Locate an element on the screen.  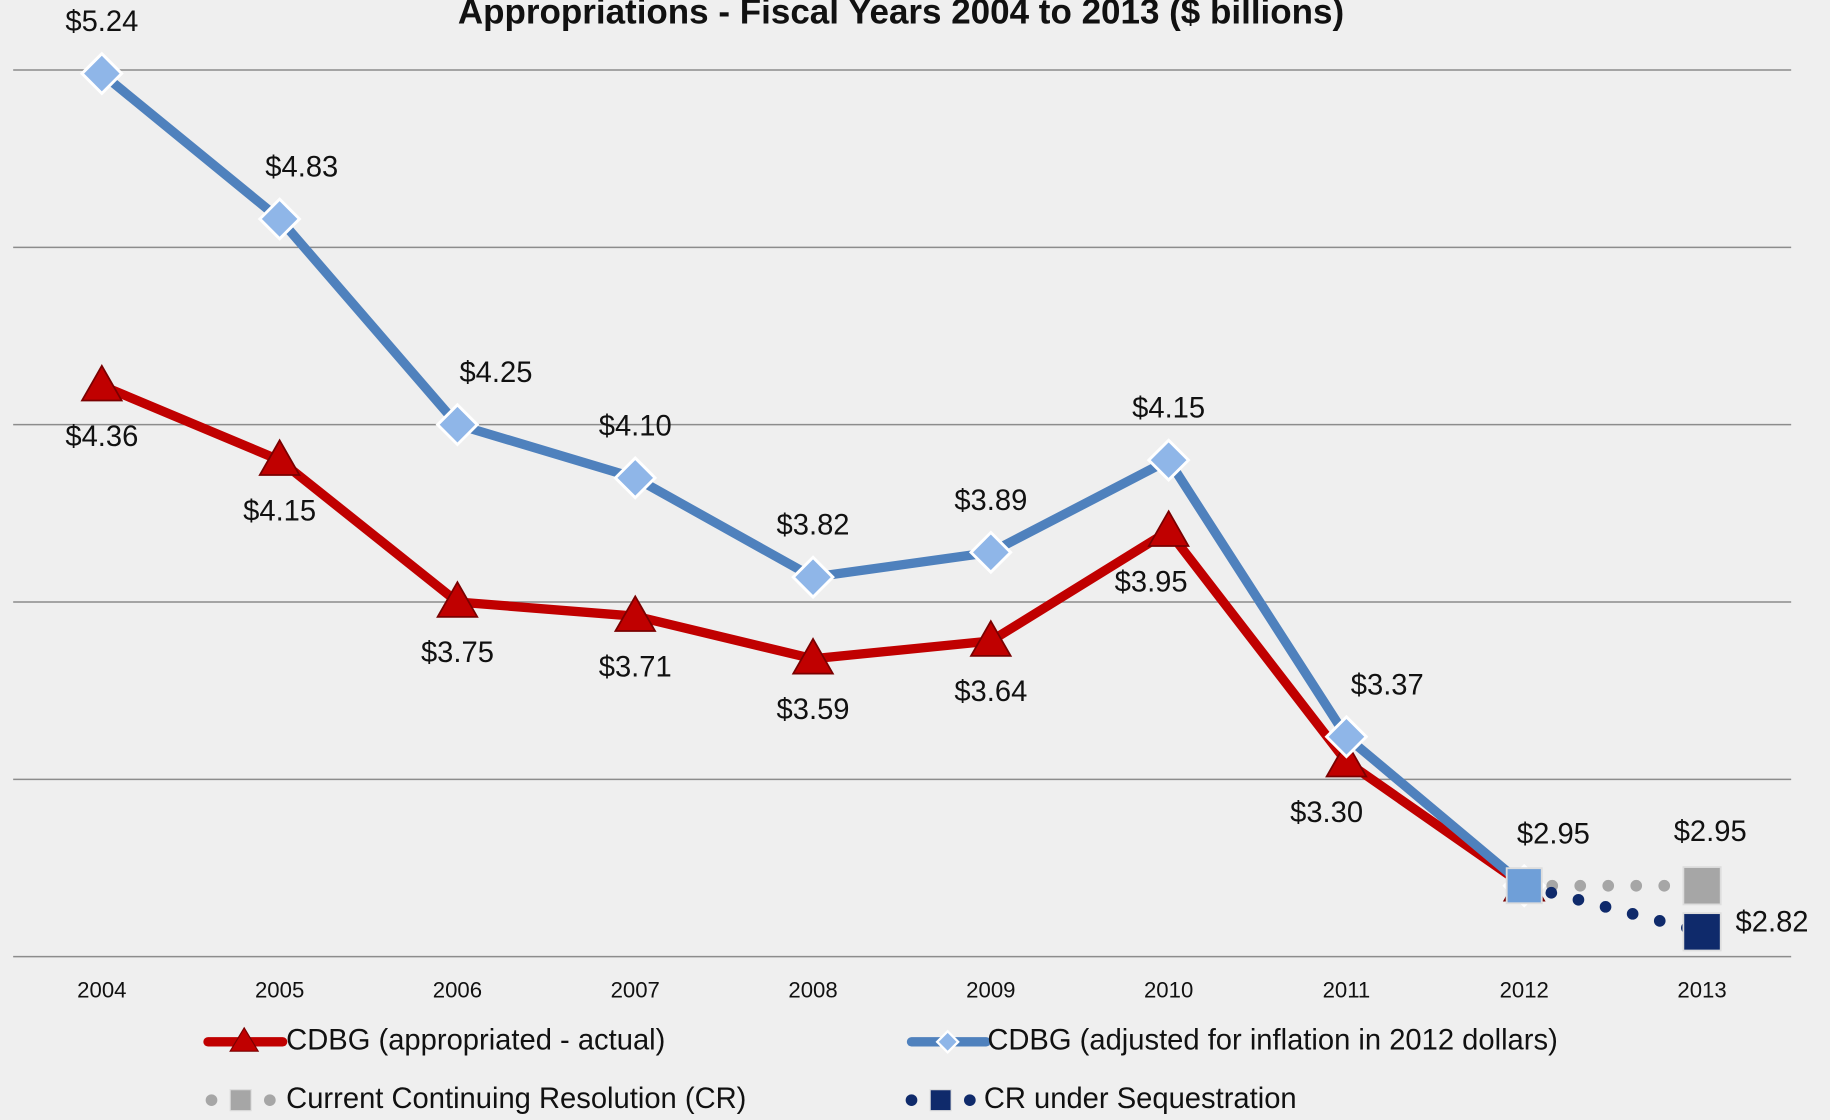
legend-item: CR under Sequestration is located at coordinates (1101, 1099).